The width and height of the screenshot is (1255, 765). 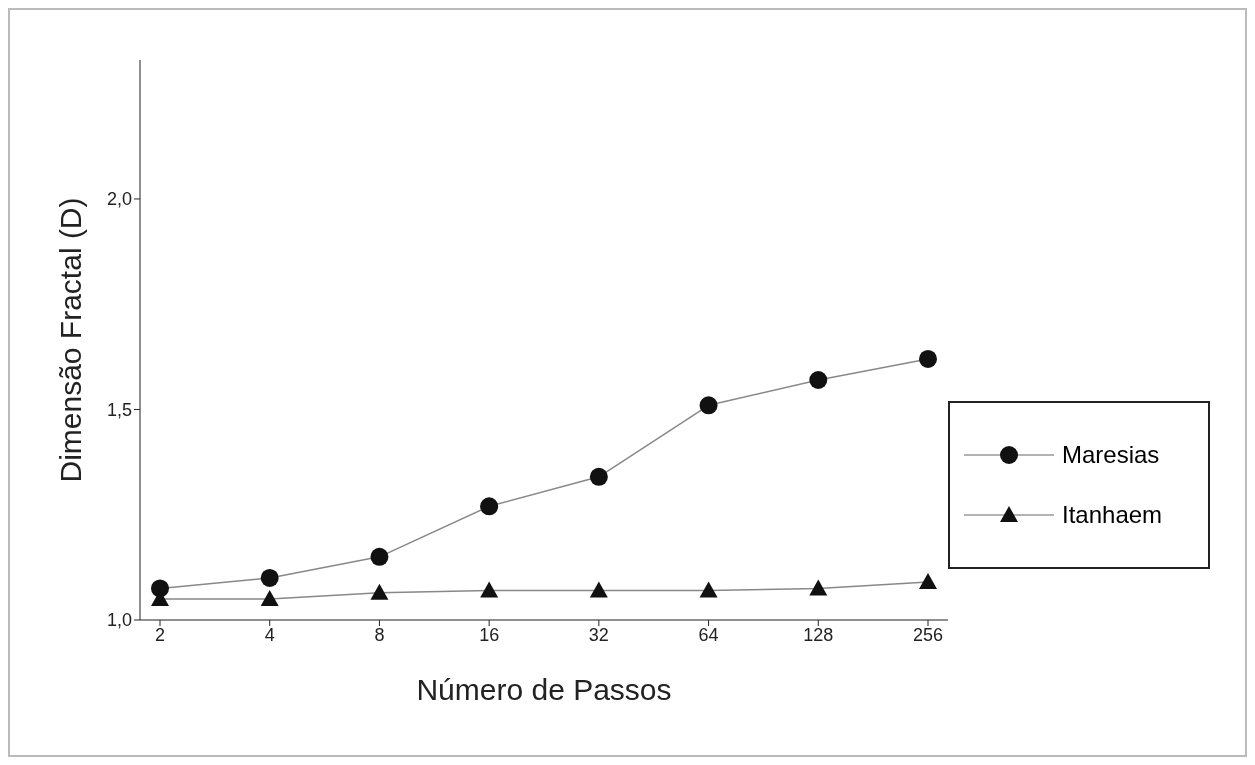 I want to click on x-tick-label: 64, so click(x=708, y=634).